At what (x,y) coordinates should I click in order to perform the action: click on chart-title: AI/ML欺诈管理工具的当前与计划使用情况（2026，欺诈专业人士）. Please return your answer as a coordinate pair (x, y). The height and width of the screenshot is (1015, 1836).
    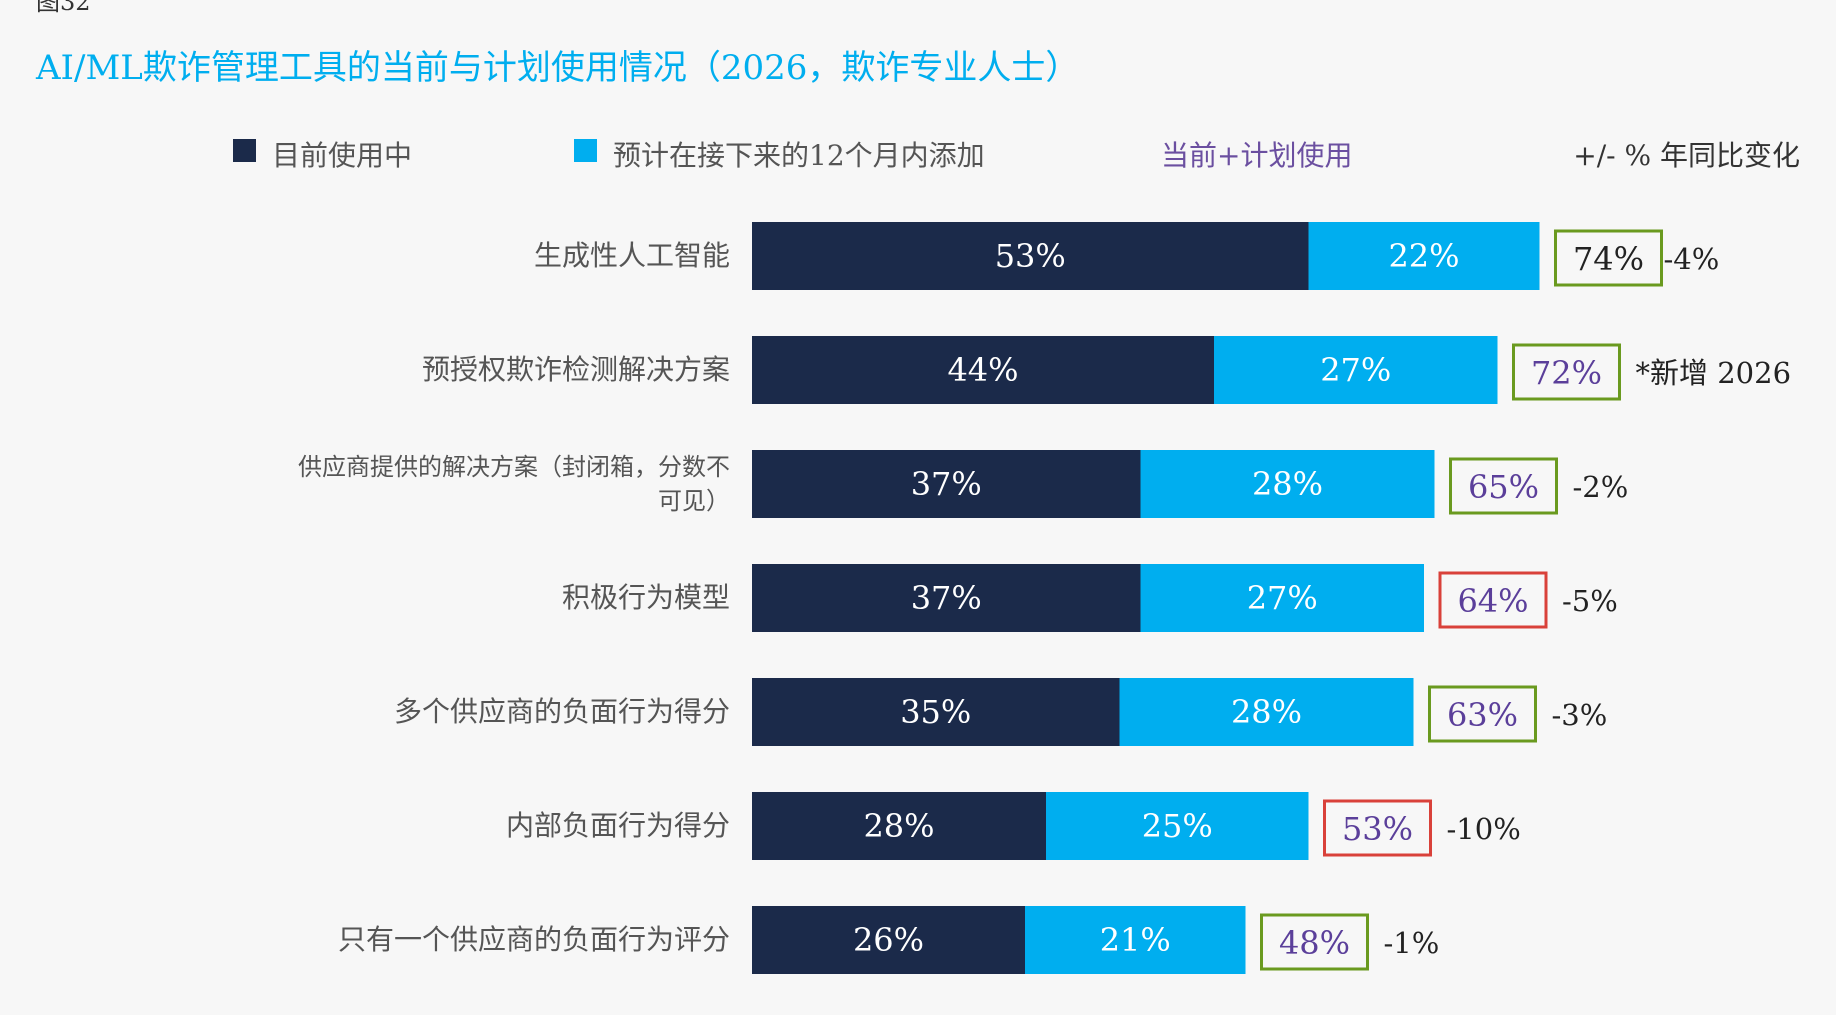
    Looking at the image, I should click on (558, 68).